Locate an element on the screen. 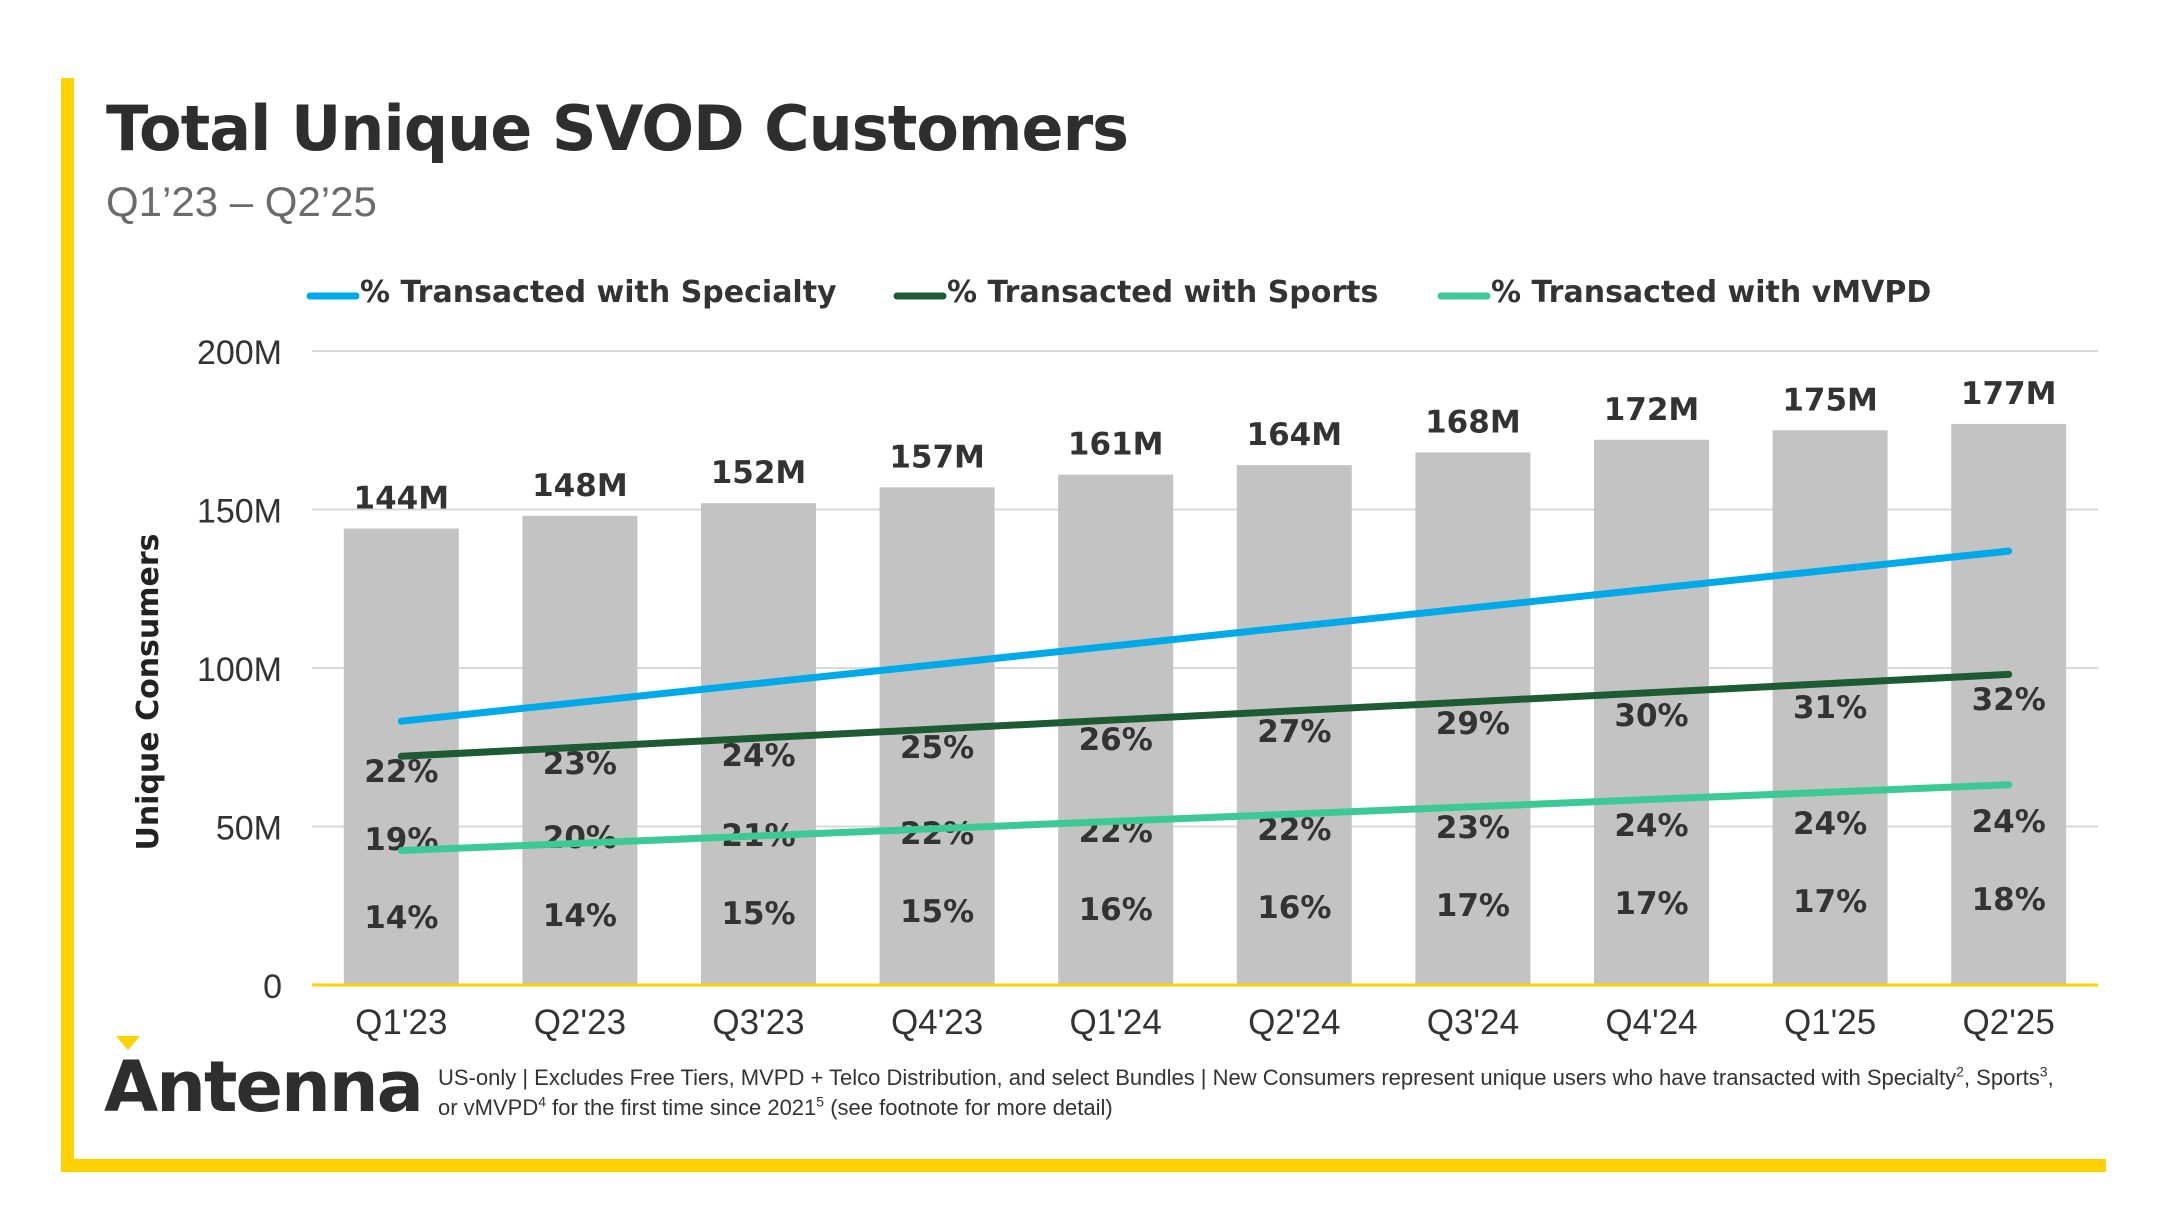  logo-text: Antenna is located at coordinates (264, 1087).